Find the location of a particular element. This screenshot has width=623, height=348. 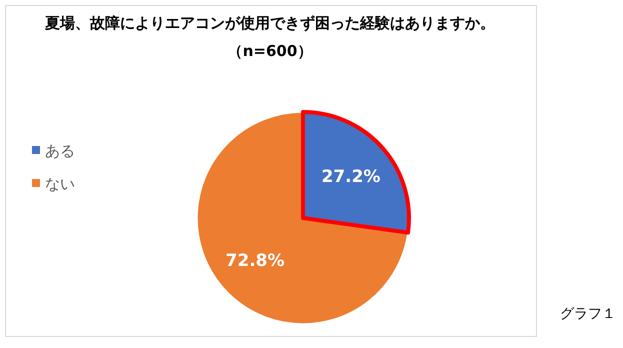

text: グラフ１ is located at coordinates (588, 314).